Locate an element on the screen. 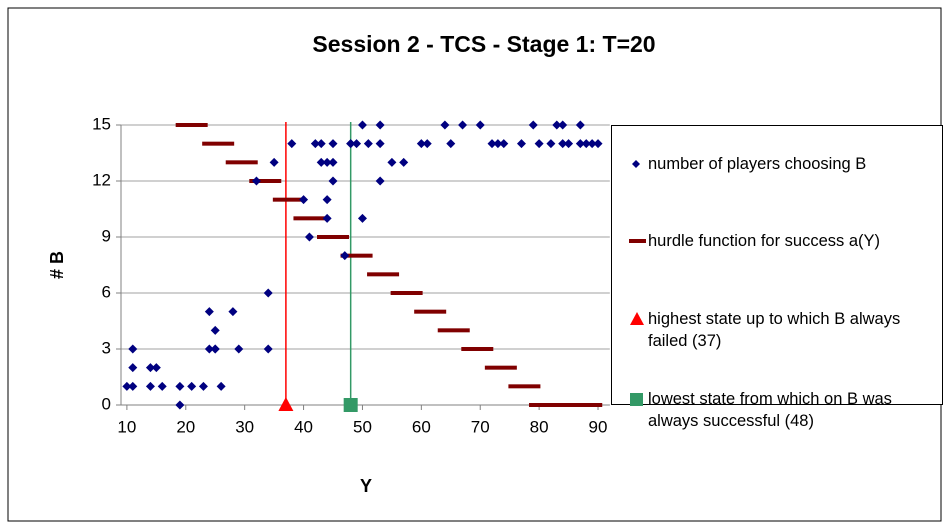  legend-entry: hurdle function for success a(Y) is located at coordinates (783, 241).